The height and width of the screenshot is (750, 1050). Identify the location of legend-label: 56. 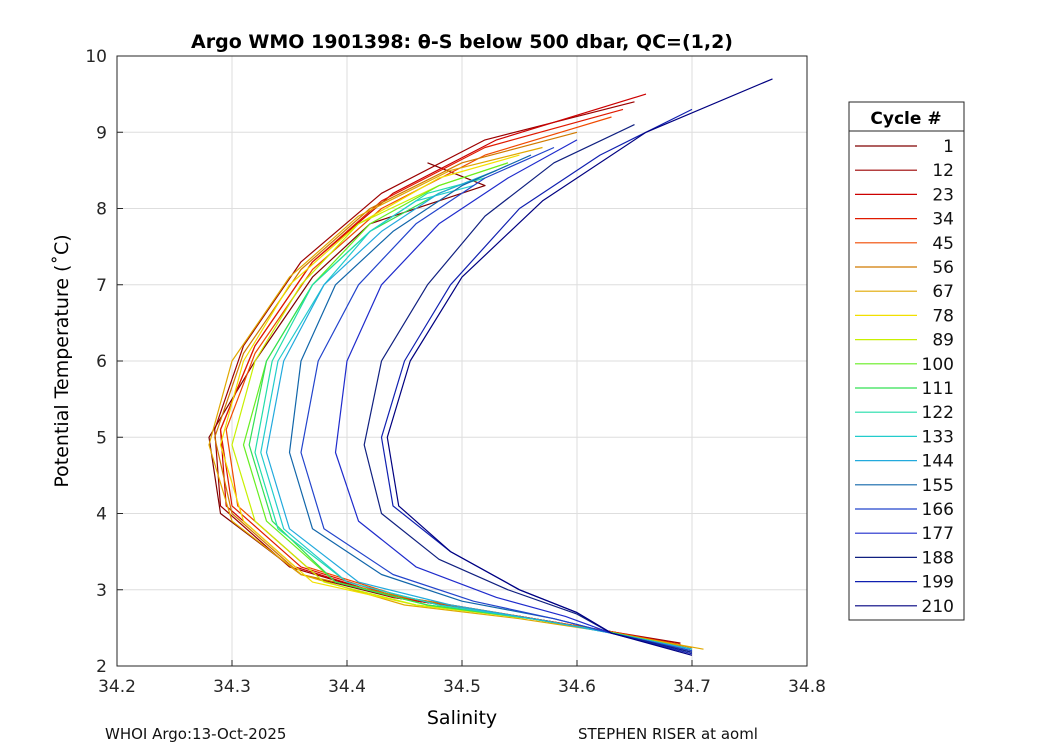
(943, 268).